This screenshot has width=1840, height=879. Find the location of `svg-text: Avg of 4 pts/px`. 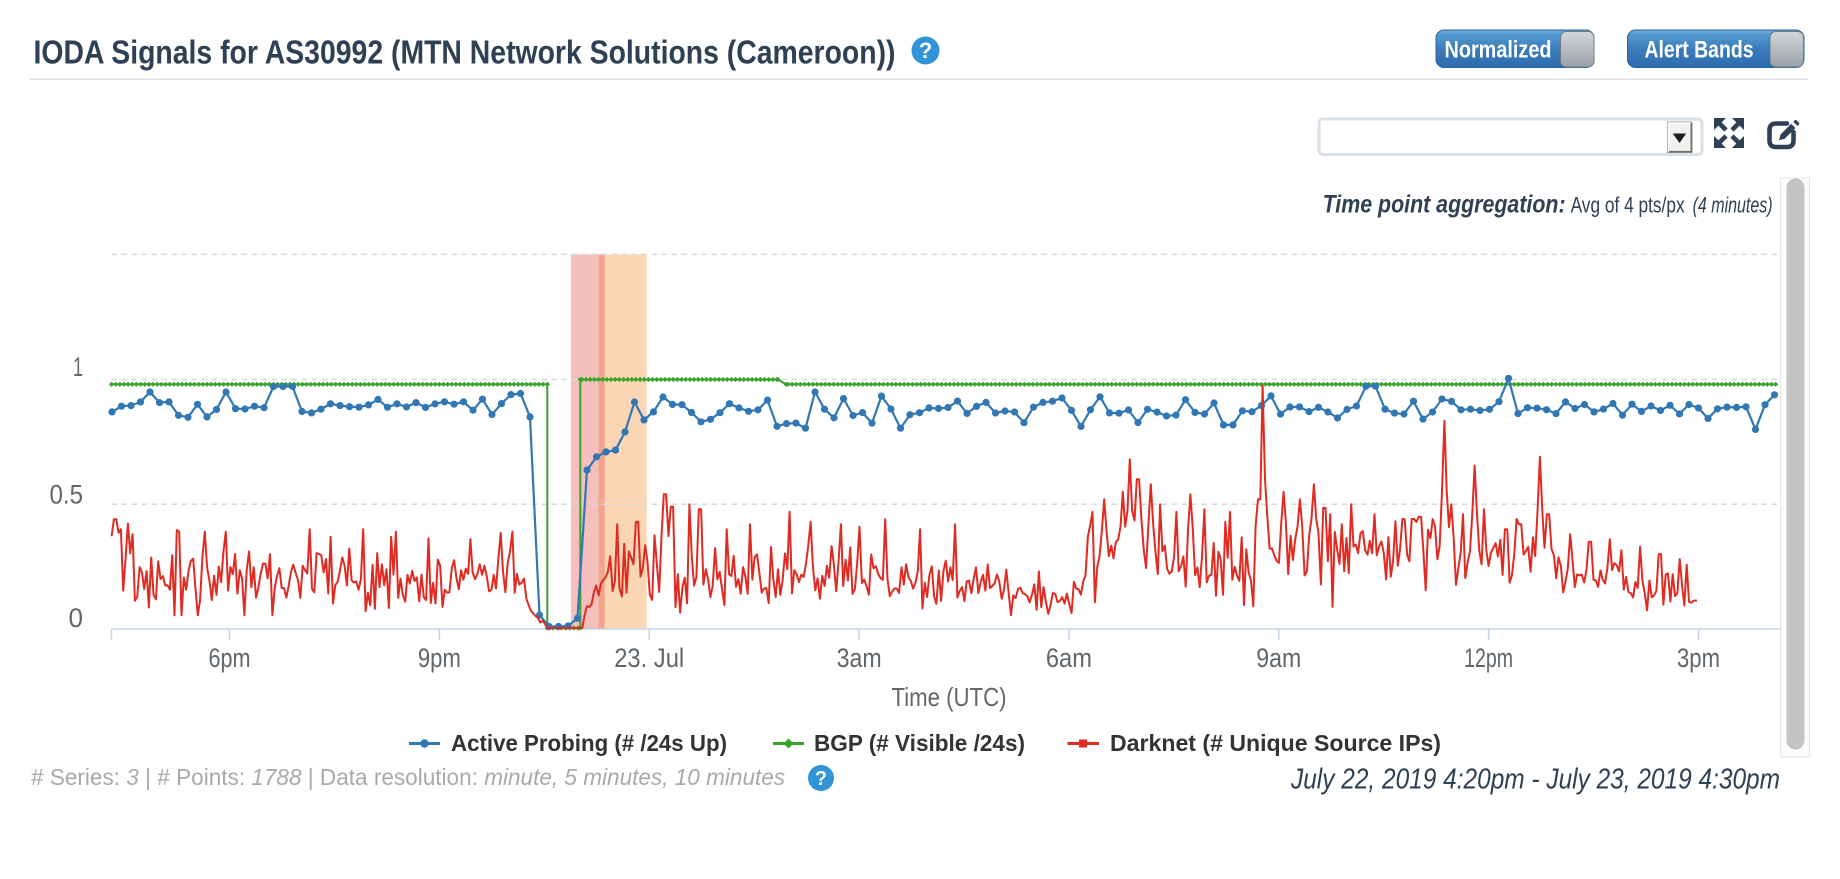

svg-text: Avg of 4 pts/px is located at coordinates (1628, 205).